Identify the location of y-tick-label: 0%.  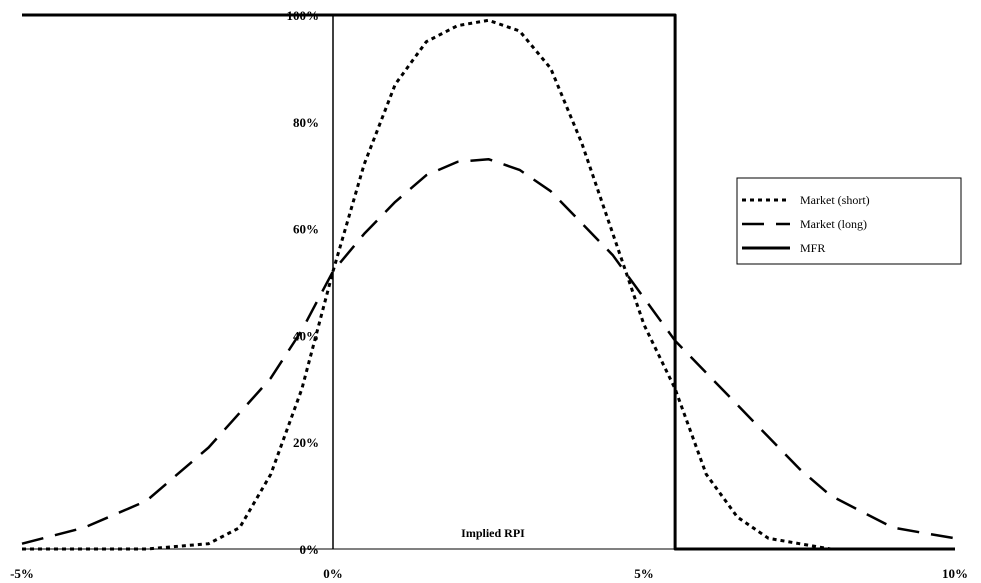
(310, 549).